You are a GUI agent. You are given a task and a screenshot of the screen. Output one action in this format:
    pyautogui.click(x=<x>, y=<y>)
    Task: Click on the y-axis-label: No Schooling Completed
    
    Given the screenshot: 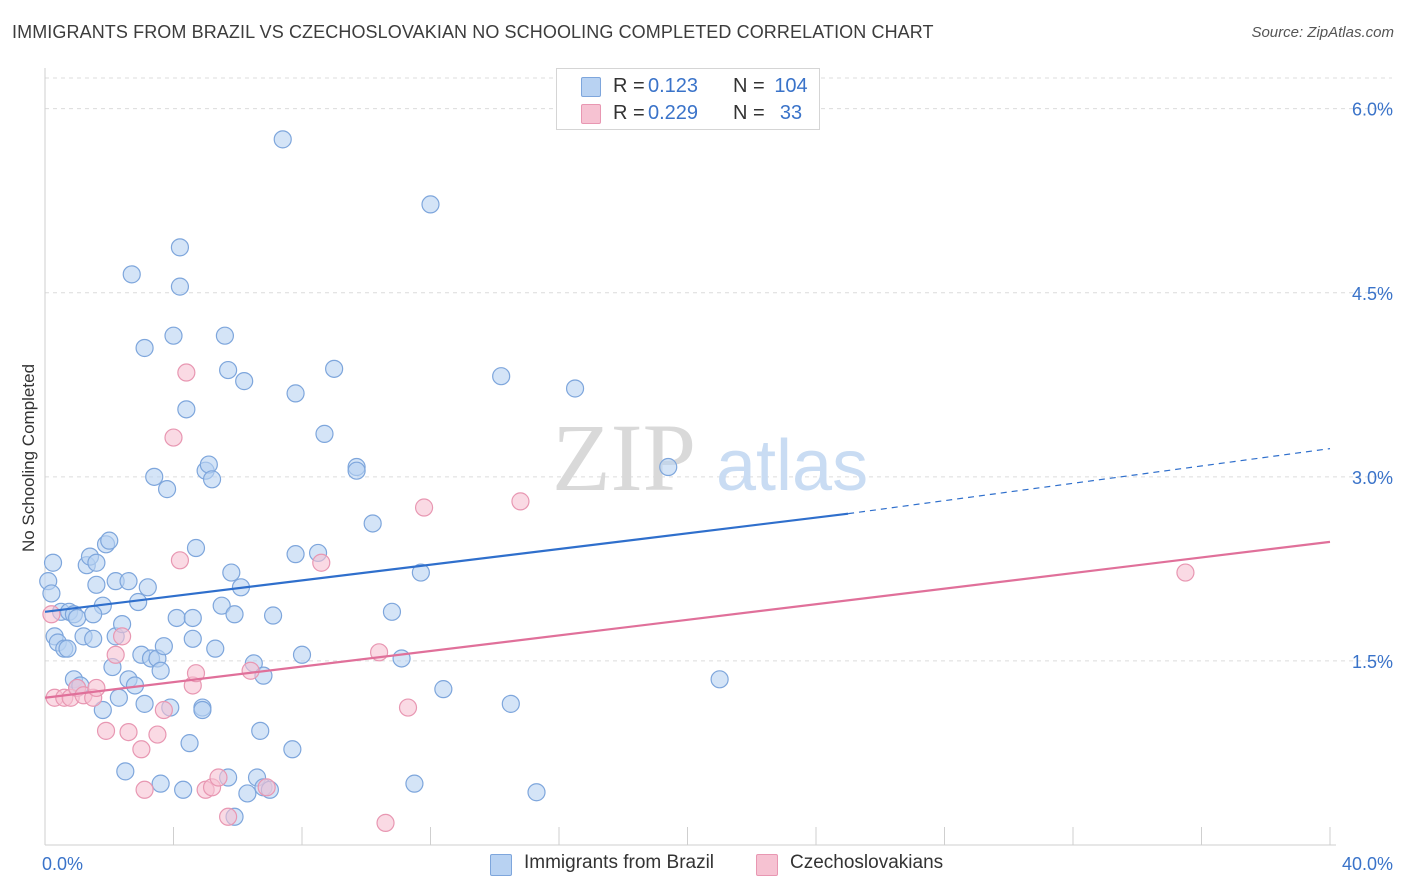 What is the action you would take?
    pyautogui.click(x=28, y=458)
    